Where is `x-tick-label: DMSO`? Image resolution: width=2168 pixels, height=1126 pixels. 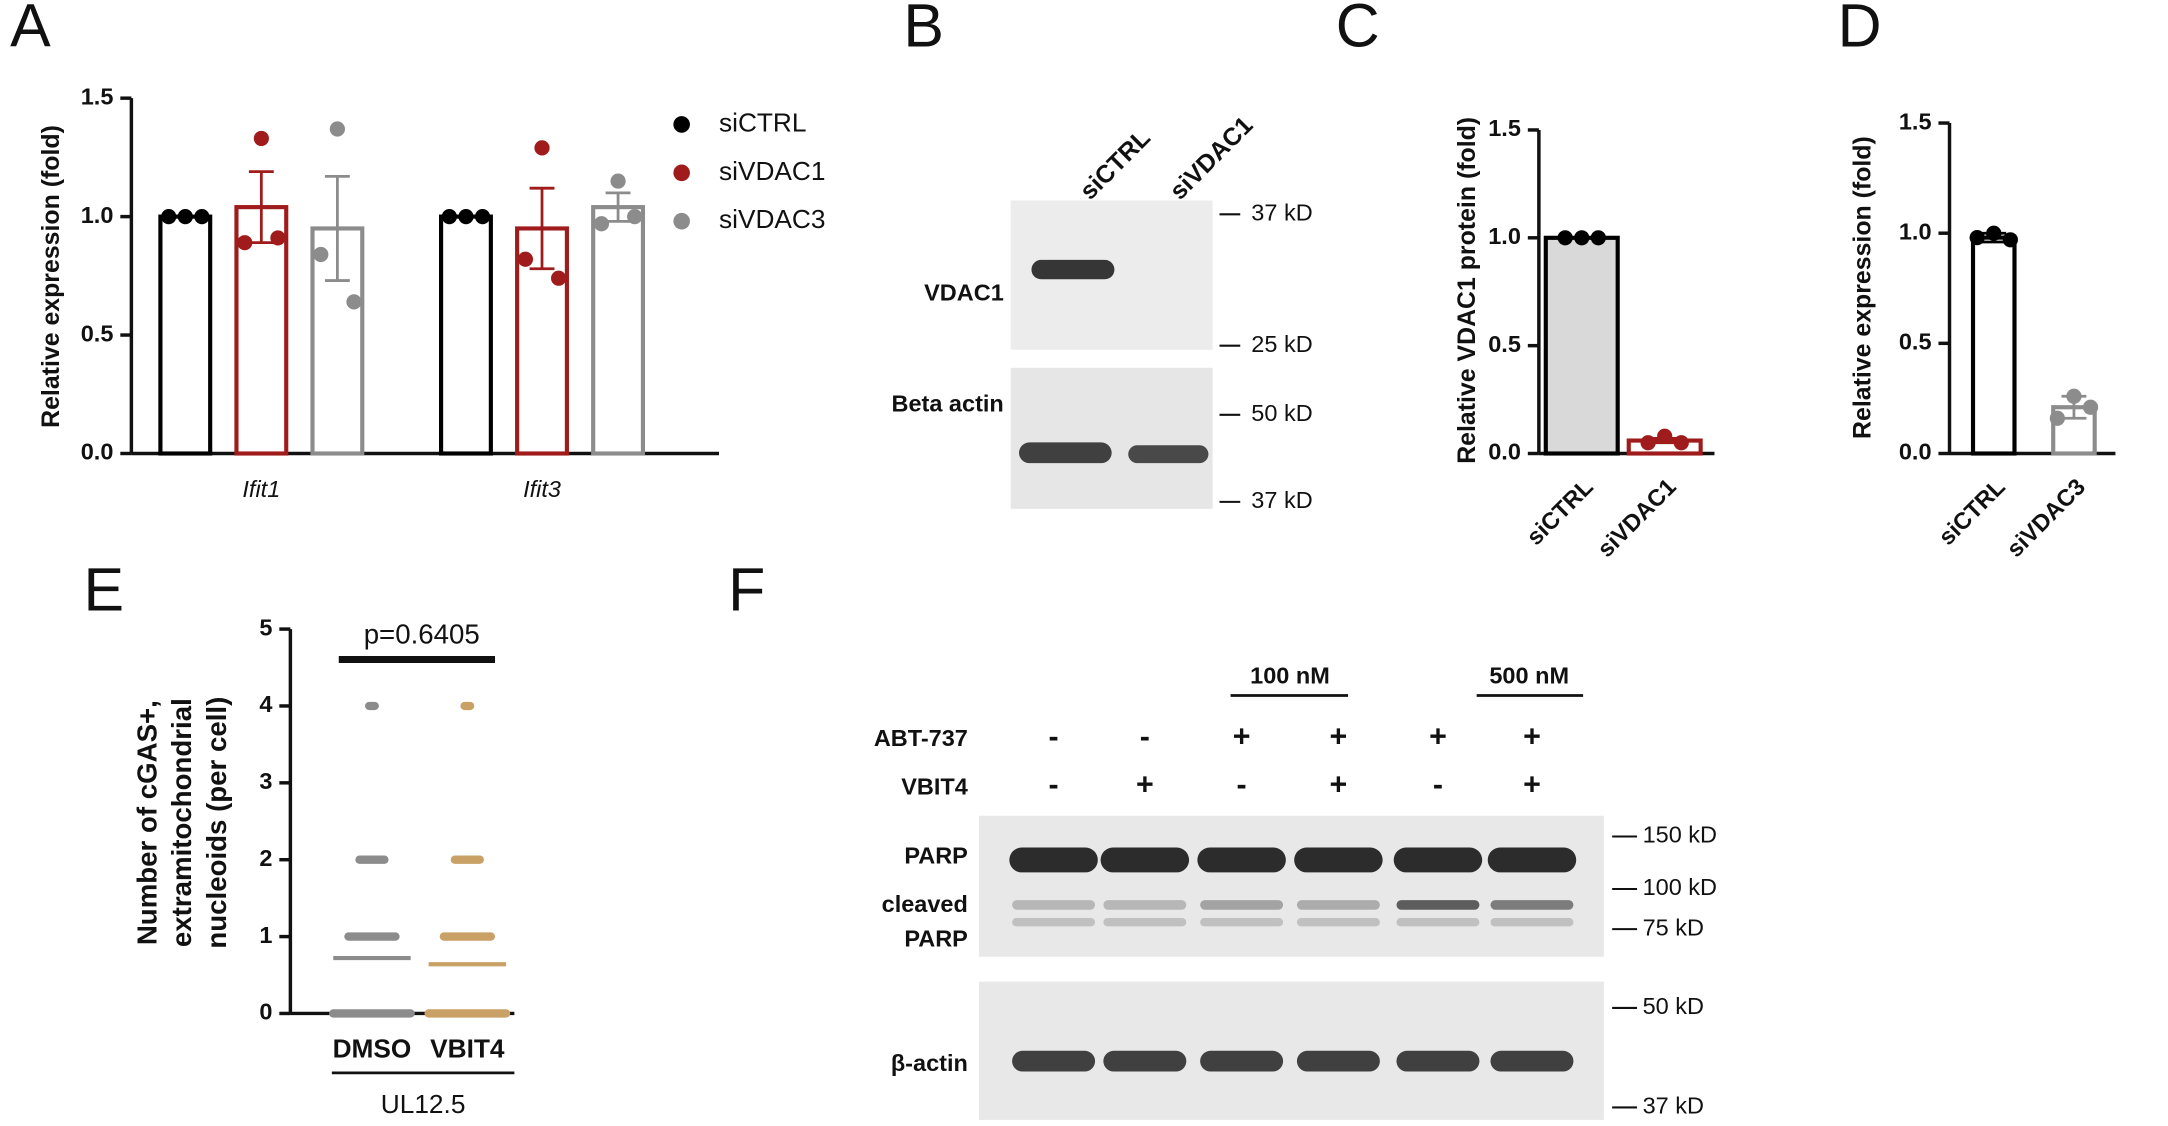 x-tick-label: DMSO is located at coordinates (372, 1049).